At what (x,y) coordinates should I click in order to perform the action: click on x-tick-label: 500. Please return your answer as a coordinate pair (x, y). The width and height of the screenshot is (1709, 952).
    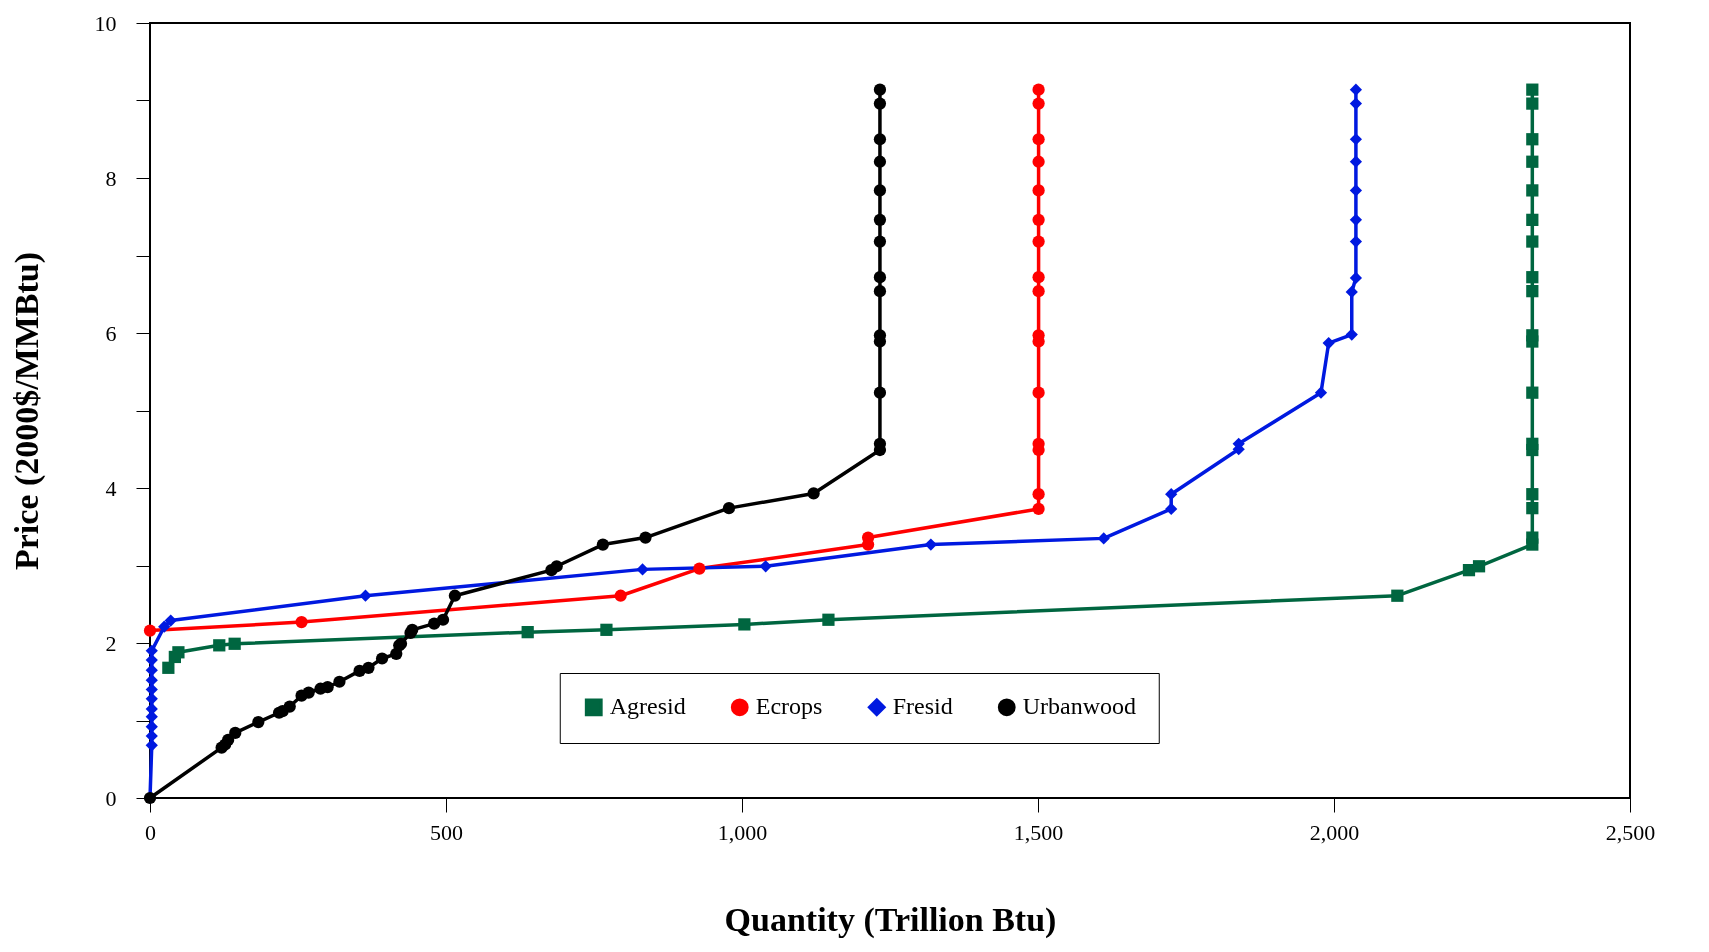
    Looking at the image, I should click on (446, 832).